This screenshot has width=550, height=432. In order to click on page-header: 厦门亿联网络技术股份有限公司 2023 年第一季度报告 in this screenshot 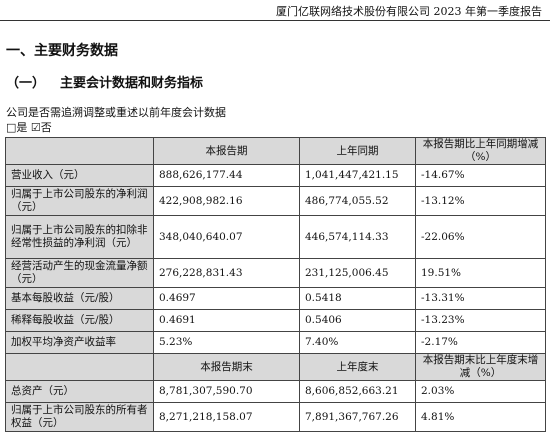, I will do `click(275, 10)`.